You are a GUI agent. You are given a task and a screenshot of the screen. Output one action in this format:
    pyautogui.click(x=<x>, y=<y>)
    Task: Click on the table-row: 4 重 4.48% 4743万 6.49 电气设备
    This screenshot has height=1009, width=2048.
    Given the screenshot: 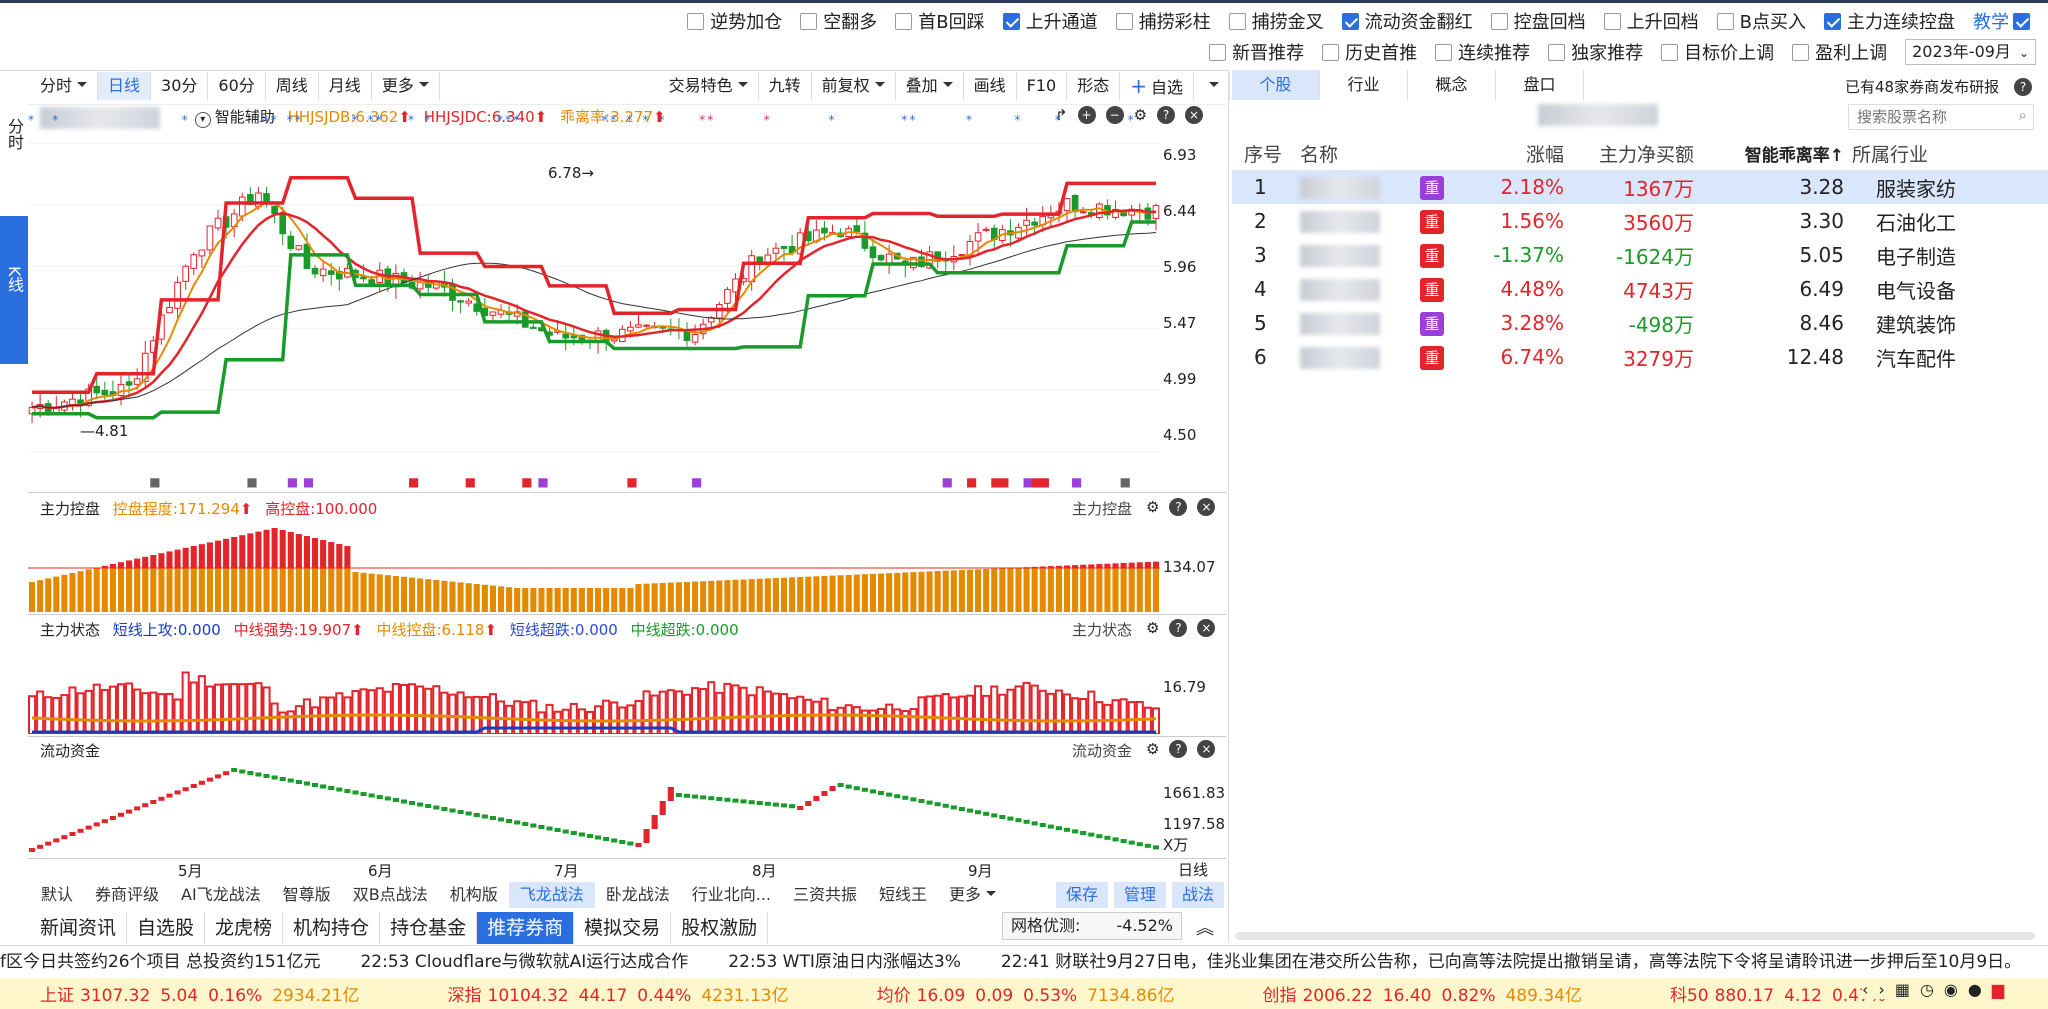 What is the action you would take?
    pyautogui.click(x=1640, y=289)
    